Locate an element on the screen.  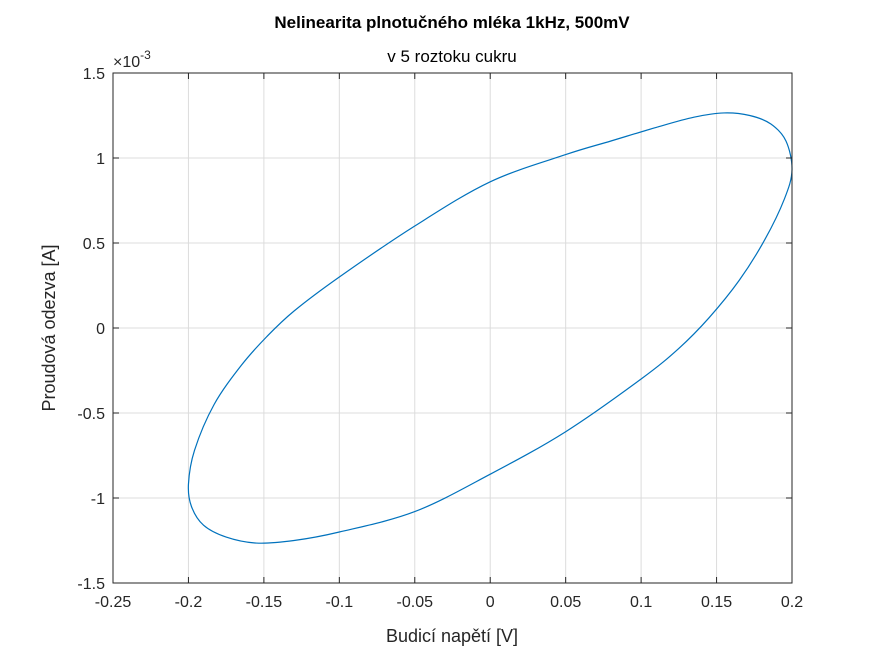
chart-subtitle: v 5 roztoku cukru is located at coordinates (451, 56).